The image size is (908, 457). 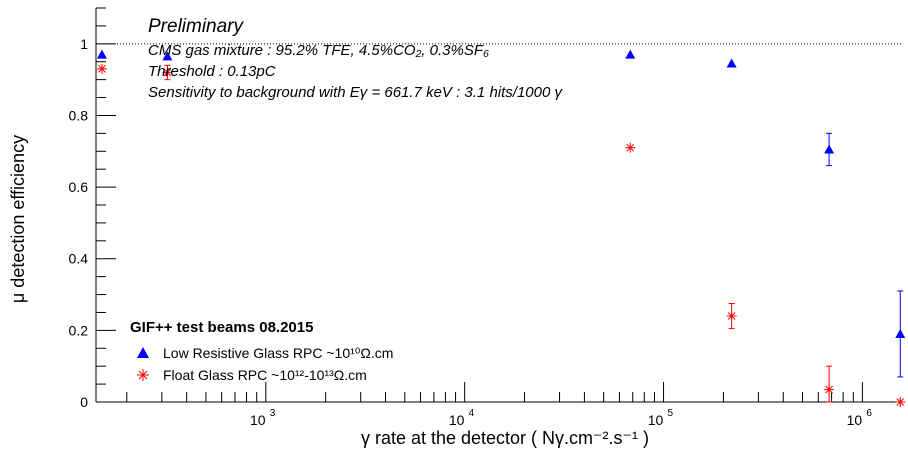 What do you see at coordinates (671, 413) in the screenshot?
I see `x-tick-exponent: 5` at bounding box center [671, 413].